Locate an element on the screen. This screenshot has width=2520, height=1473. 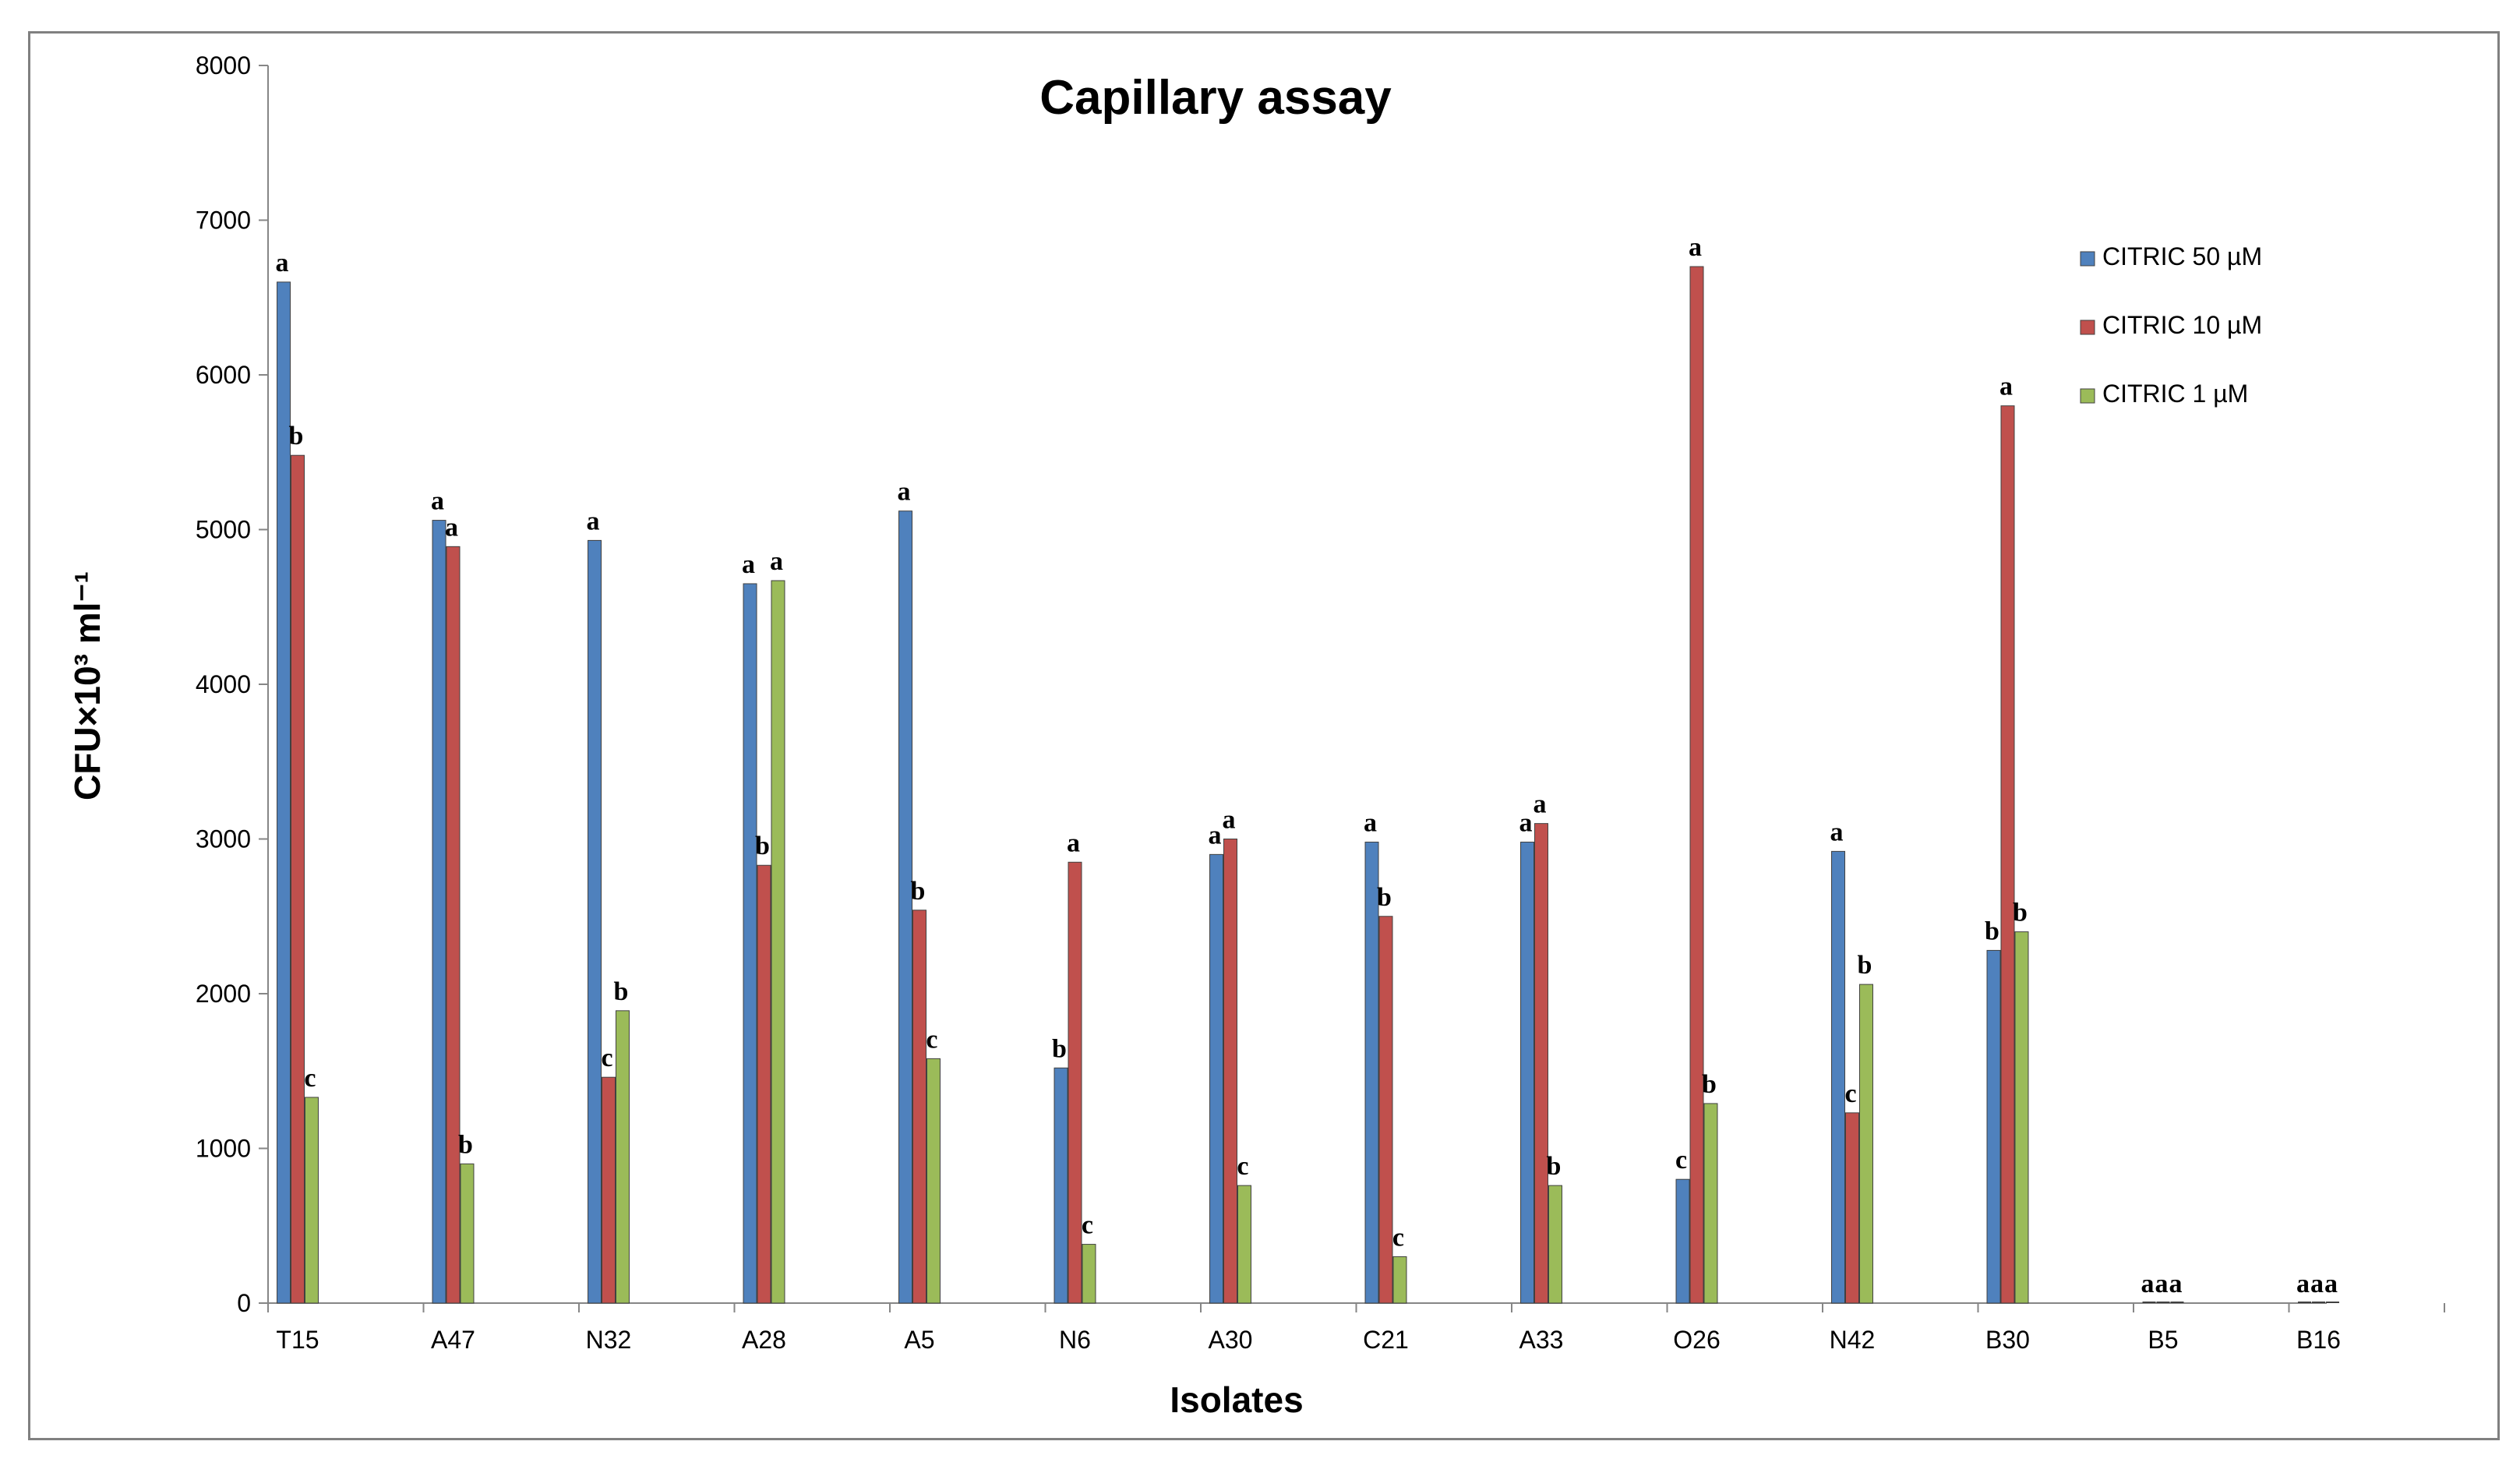
x-tick-label: A33 is located at coordinates (1542, 1340).